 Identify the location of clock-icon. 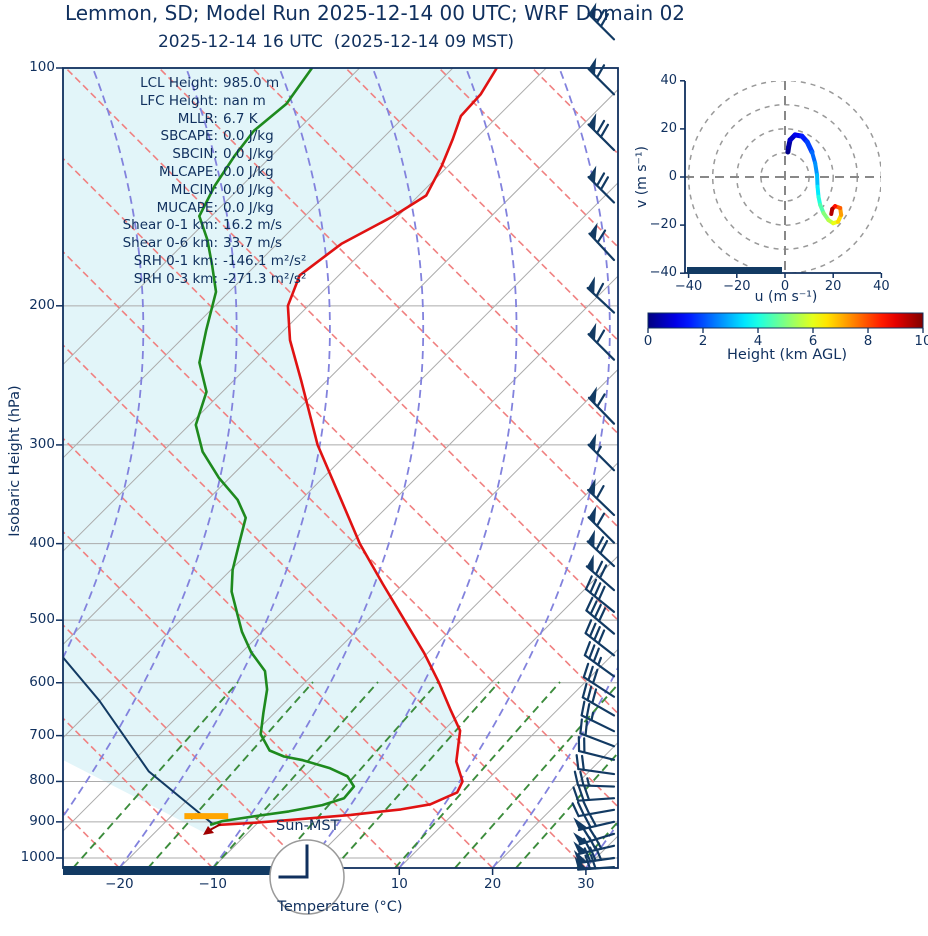
(307, 877).